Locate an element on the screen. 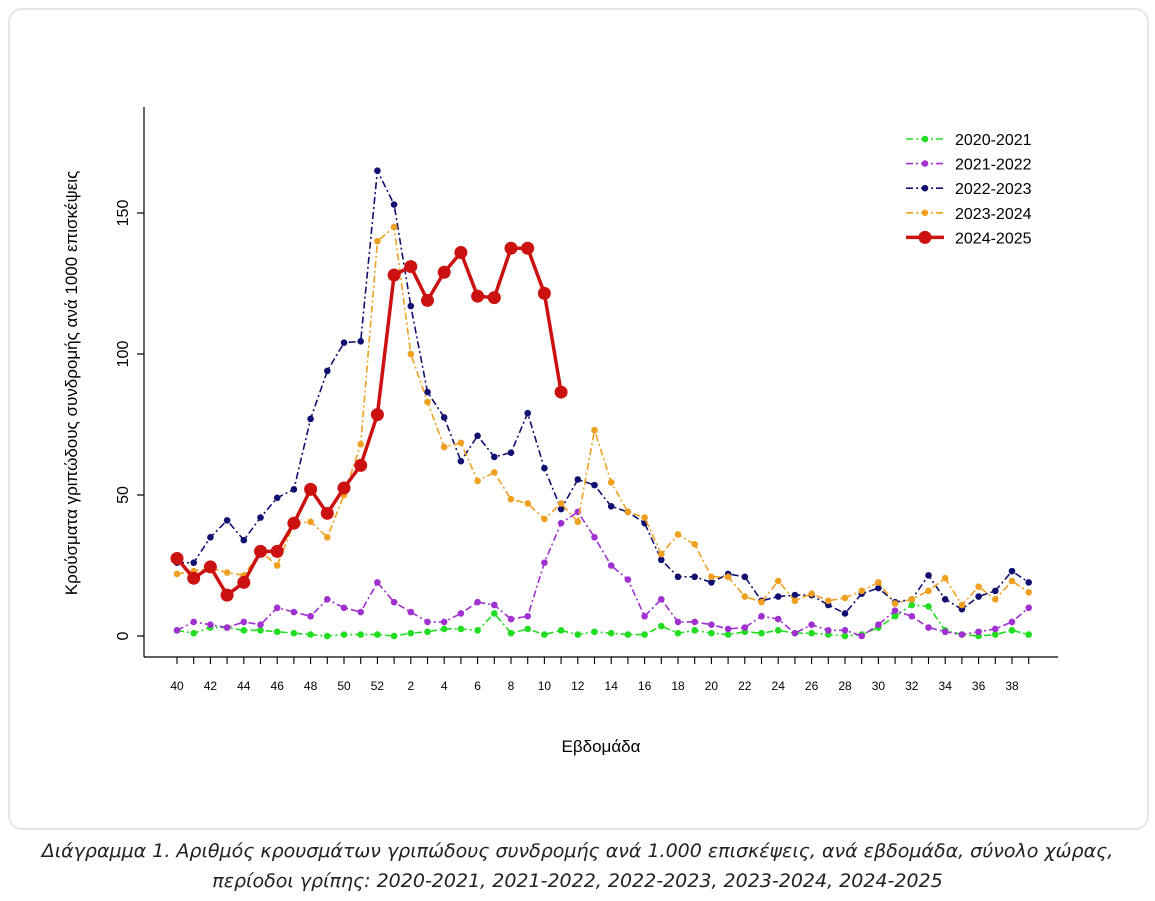  x-tick-label: 16 is located at coordinates (645, 686).